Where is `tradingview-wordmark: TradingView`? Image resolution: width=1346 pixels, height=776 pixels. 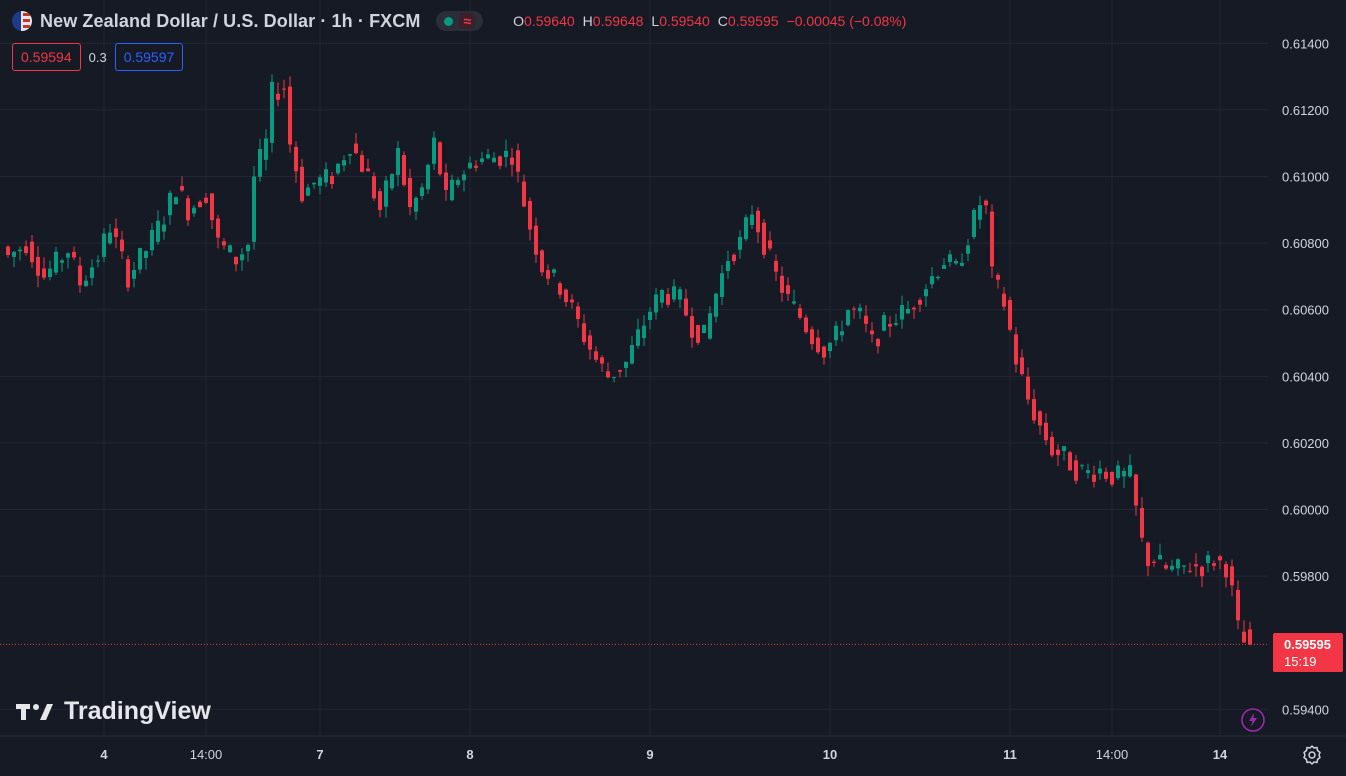 tradingview-wordmark: TradingView is located at coordinates (137, 711).